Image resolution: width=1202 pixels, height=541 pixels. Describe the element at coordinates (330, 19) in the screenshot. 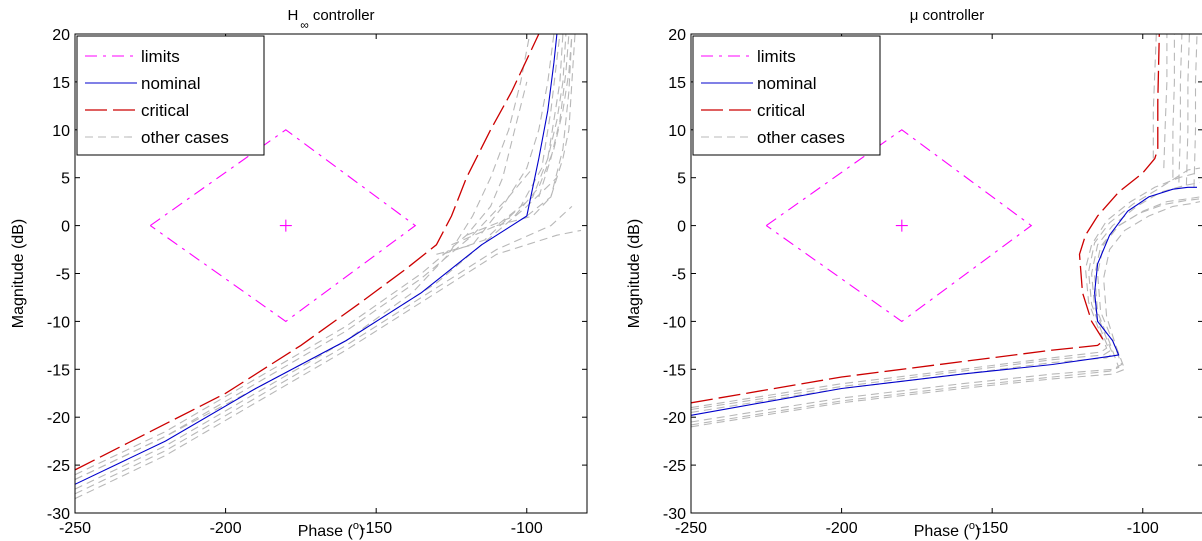

I see `chart-title: H∞controller` at that location.